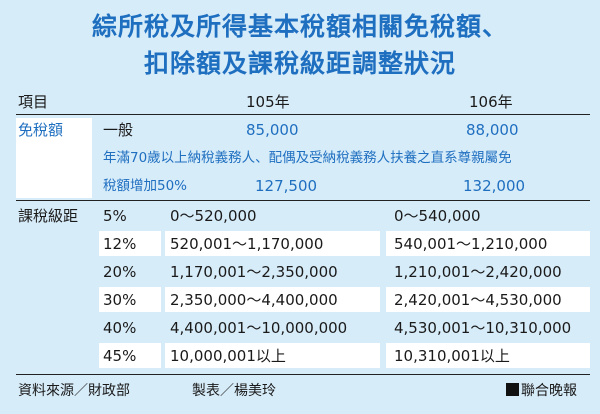 The image size is (600, 414). Describe the element at coordinates (213, 216) in the screenshot. I see `bracket-105: 0～520,000` at that location.